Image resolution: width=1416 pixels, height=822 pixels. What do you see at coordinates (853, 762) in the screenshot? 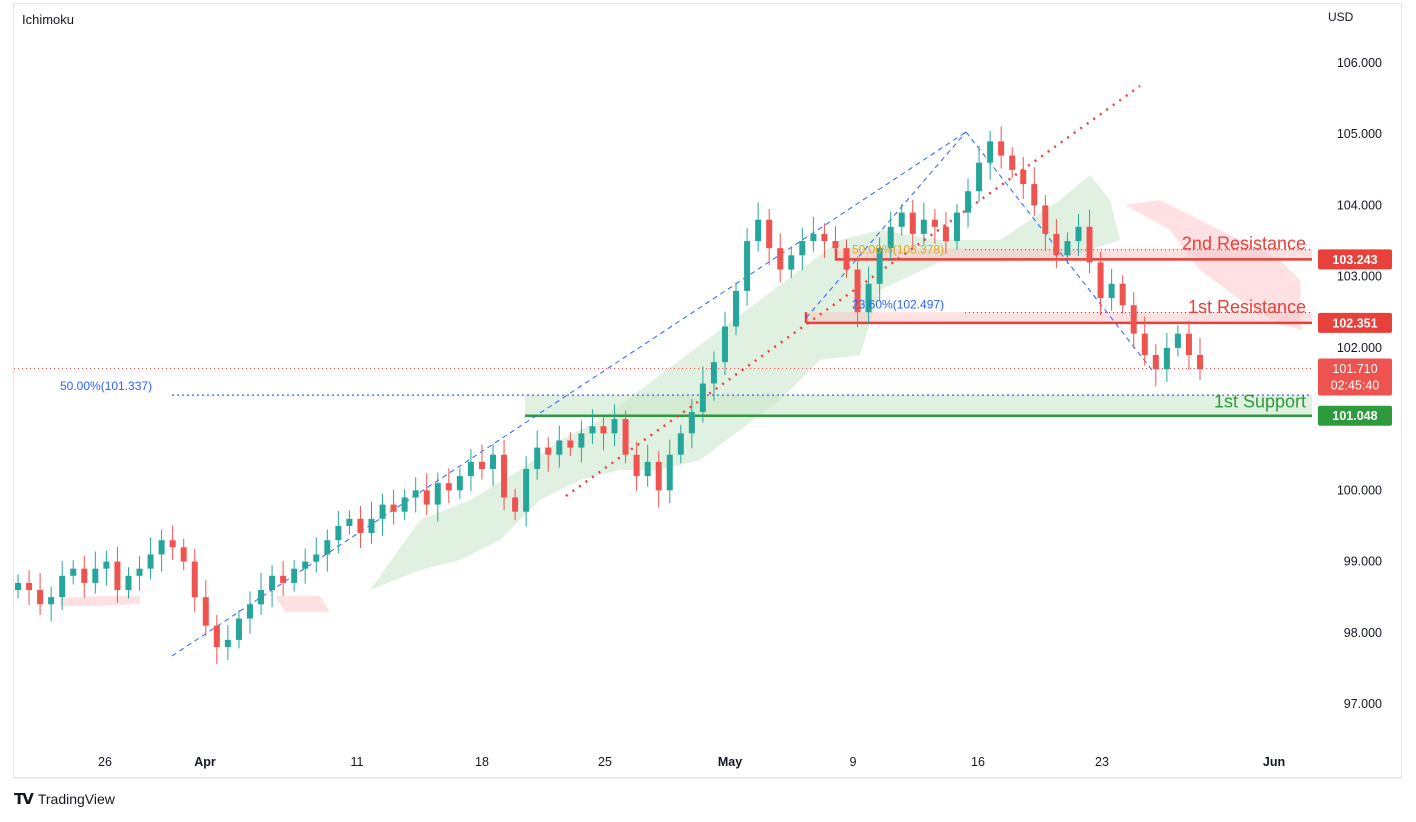
I see `x-tick-label: 9` at bounding box center [853, 762].